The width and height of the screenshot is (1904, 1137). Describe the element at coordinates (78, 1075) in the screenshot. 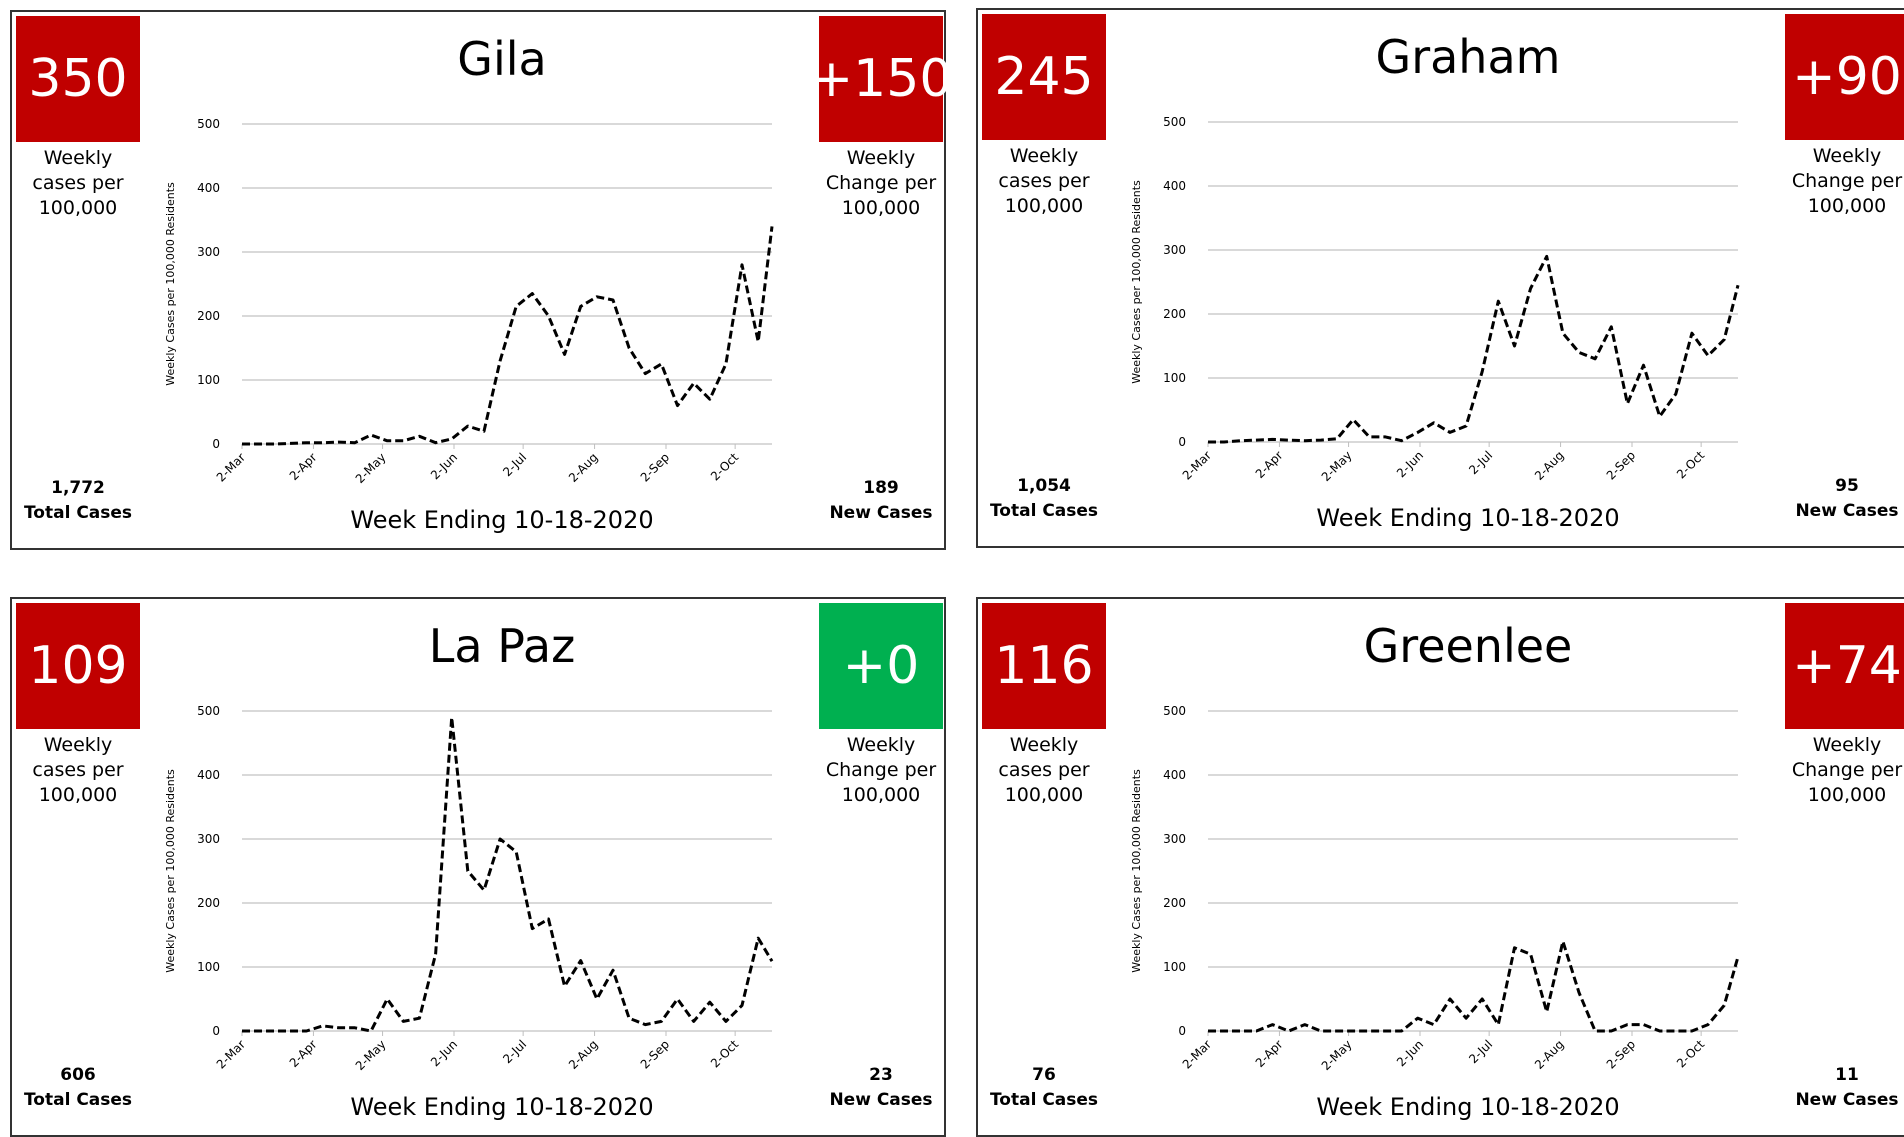

I see `total-cases: 606` at that location.